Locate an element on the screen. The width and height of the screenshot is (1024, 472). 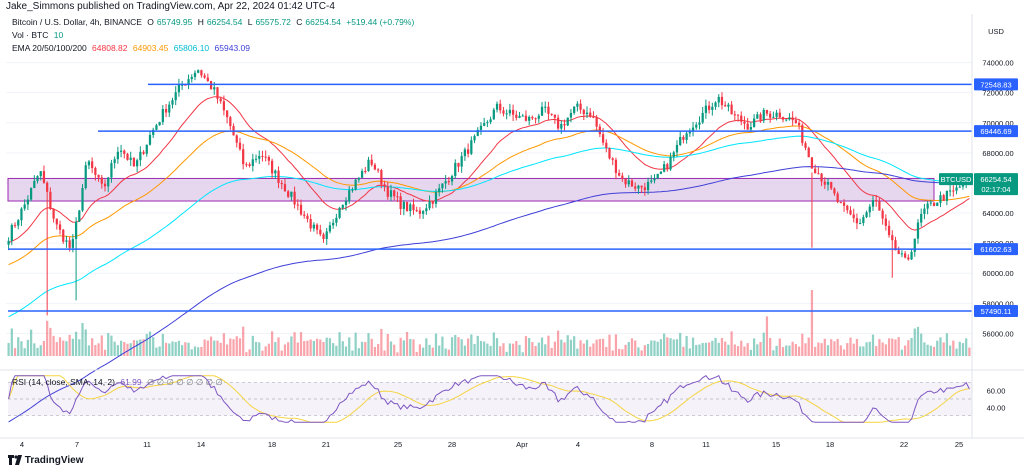
rsi-value: 61.99 is located at coordinates (131, 382).